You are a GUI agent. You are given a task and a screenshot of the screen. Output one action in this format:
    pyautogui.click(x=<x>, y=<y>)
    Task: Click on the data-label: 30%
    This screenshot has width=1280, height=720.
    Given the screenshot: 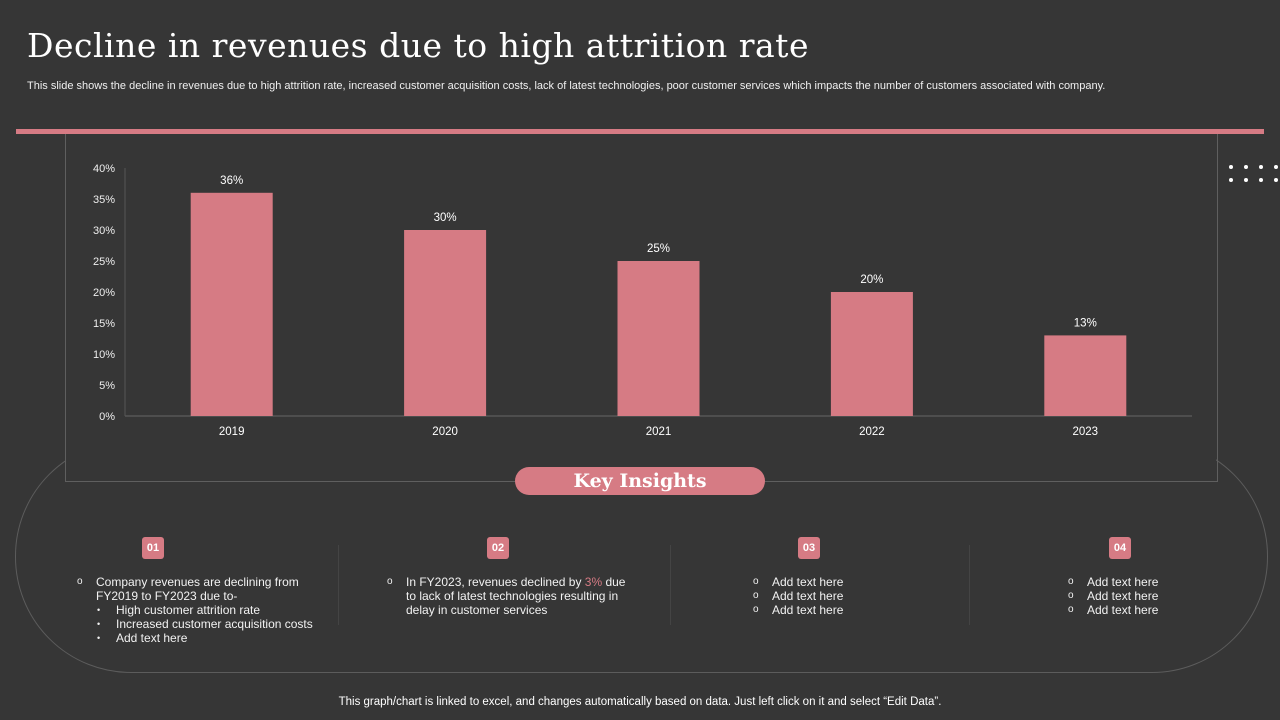 What is the action you would take?
    pyautogui.click(x=445, y=218)
    